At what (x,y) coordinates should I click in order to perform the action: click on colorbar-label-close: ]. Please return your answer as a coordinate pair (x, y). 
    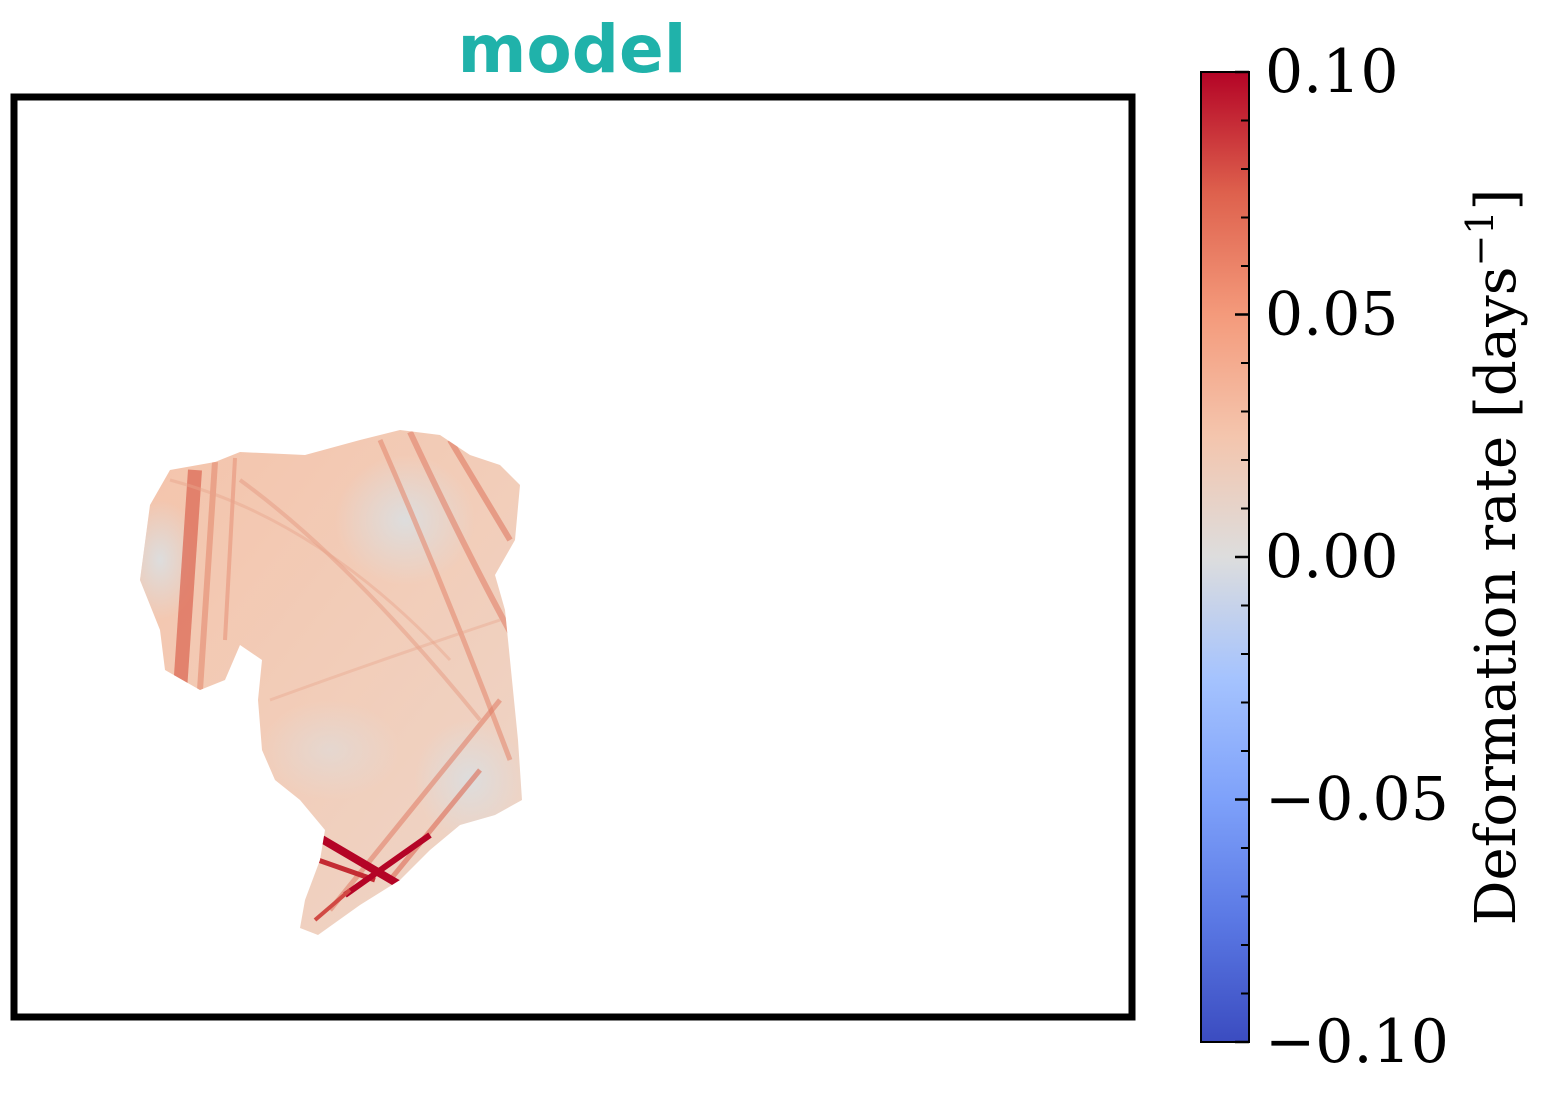
    Looking at the image, I should click on (1496, 200).